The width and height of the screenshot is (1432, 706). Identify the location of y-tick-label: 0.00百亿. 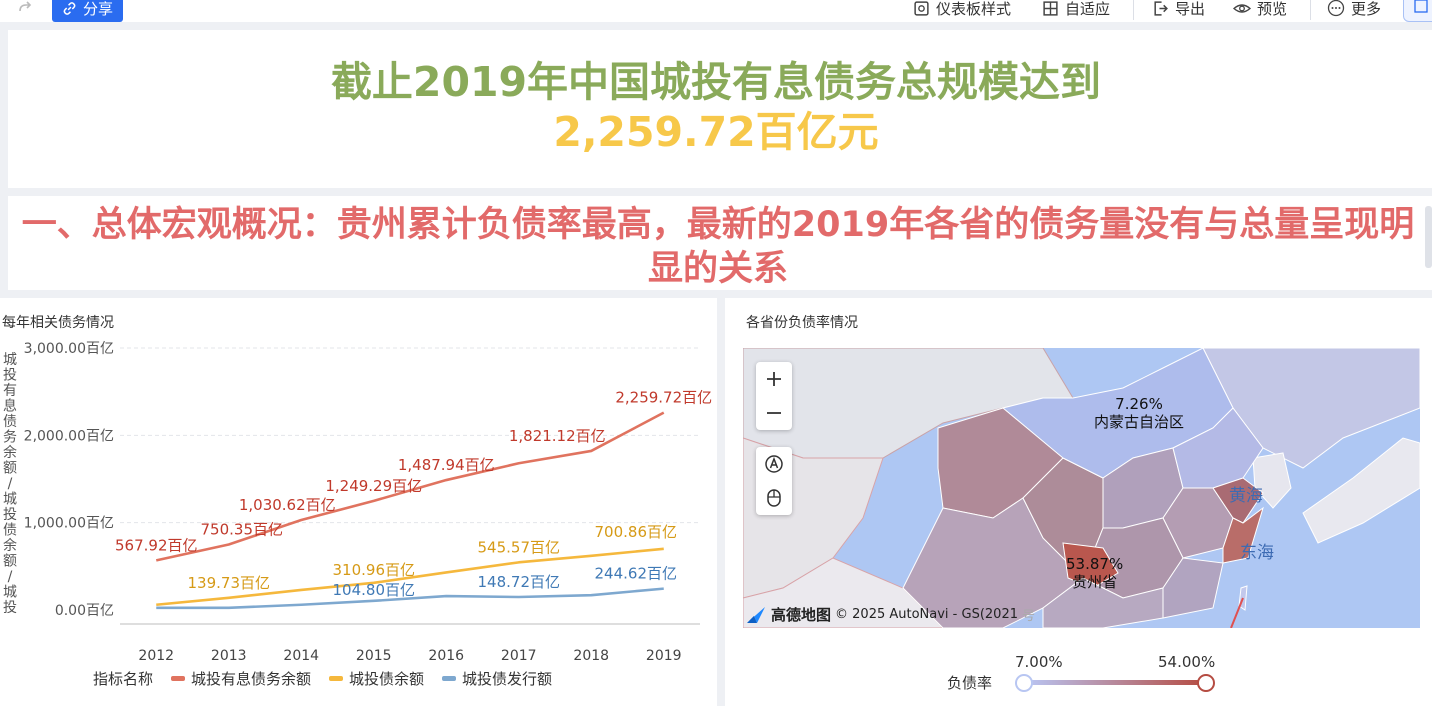
(84, 611).